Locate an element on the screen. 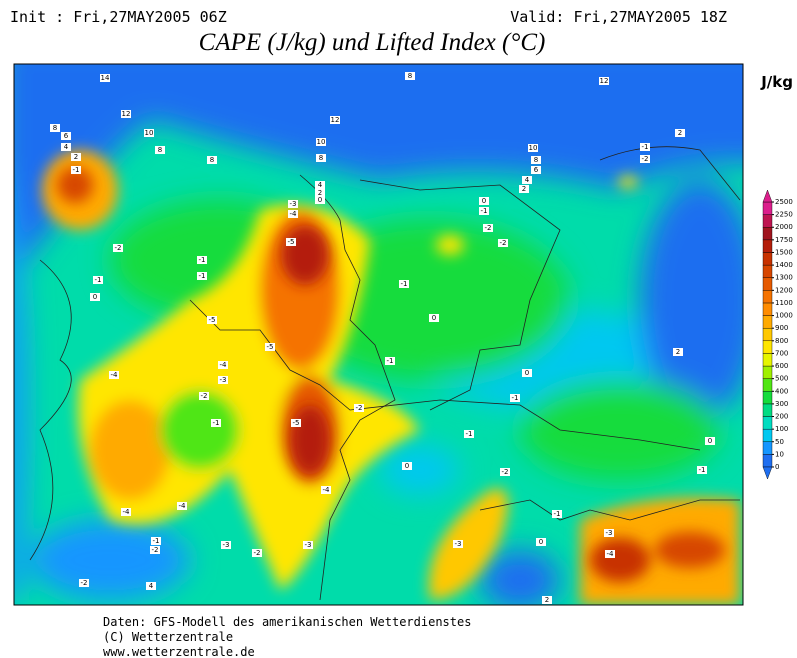  footer-line: (C) Wetterzentrale is located at coordinates (168, 637).